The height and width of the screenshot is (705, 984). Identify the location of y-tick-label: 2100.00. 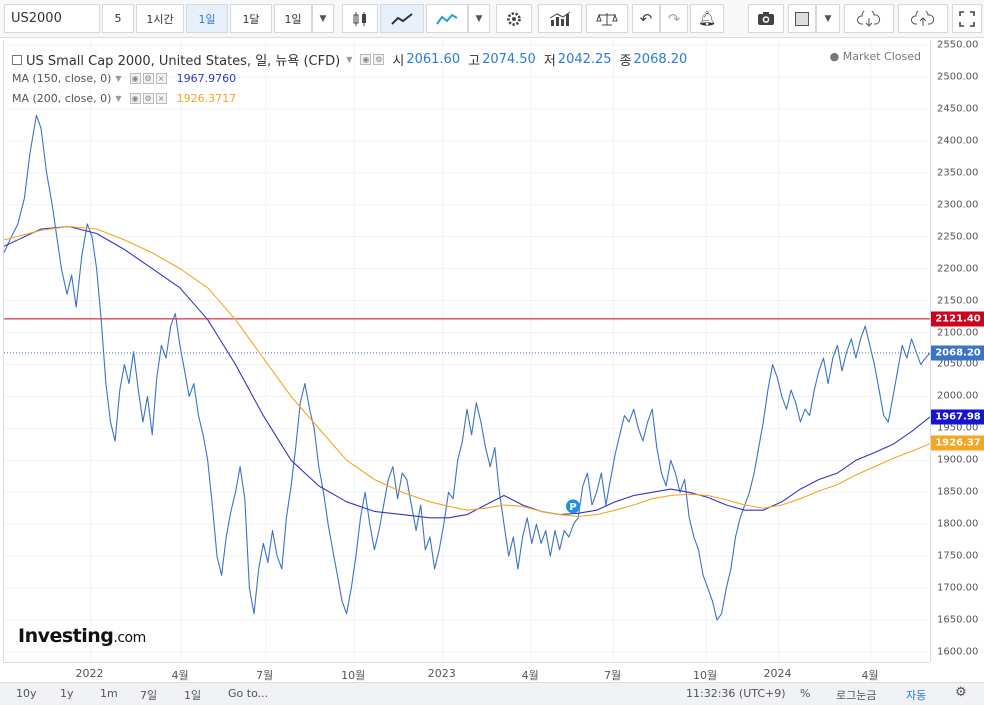
(958, 333).